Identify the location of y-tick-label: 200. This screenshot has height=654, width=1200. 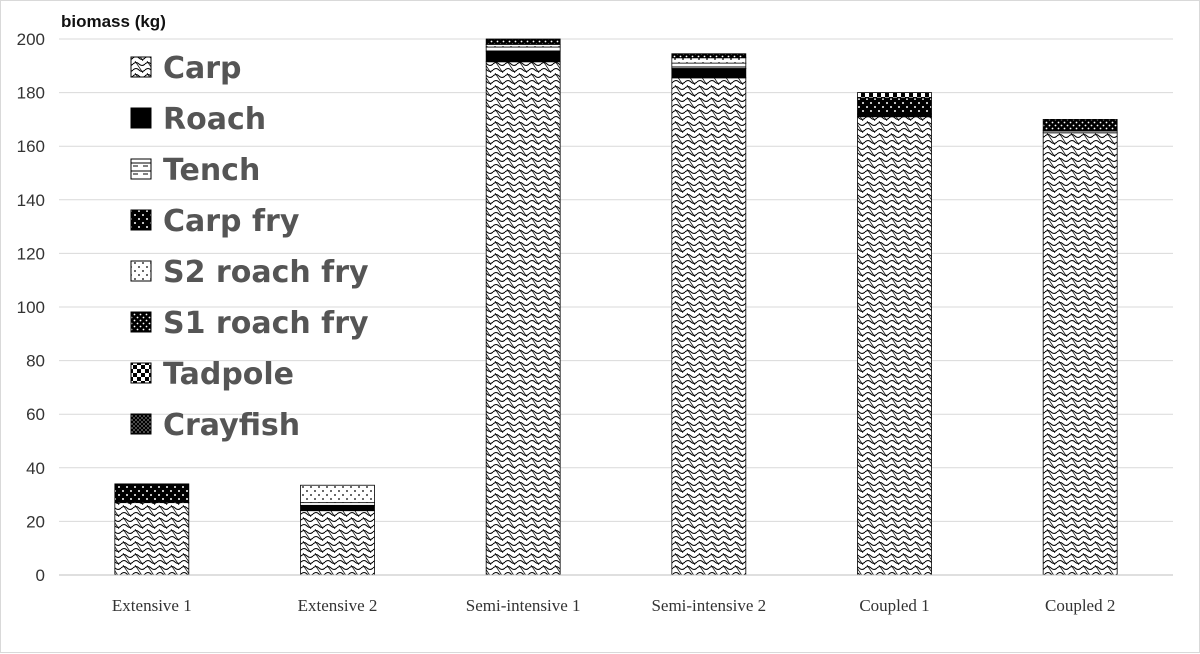
(31, 39).